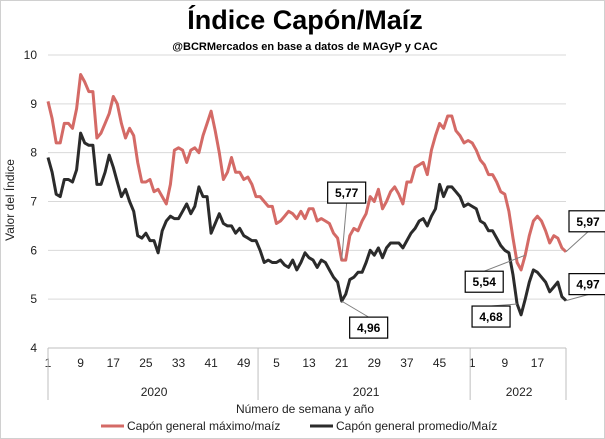  What do you see at coordinates (366, 392) in the screenshot?
I see `year-label: 2021` at bounding box center [366, 392].